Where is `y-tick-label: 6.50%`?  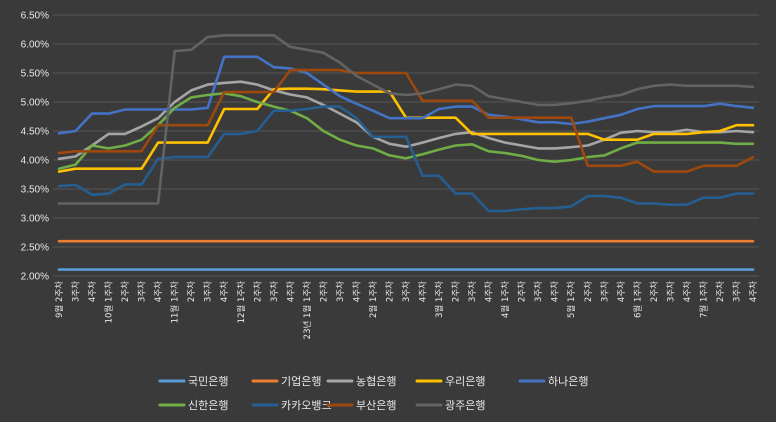
y-tick-label: 6.50% is located at coordinates (35, 16).